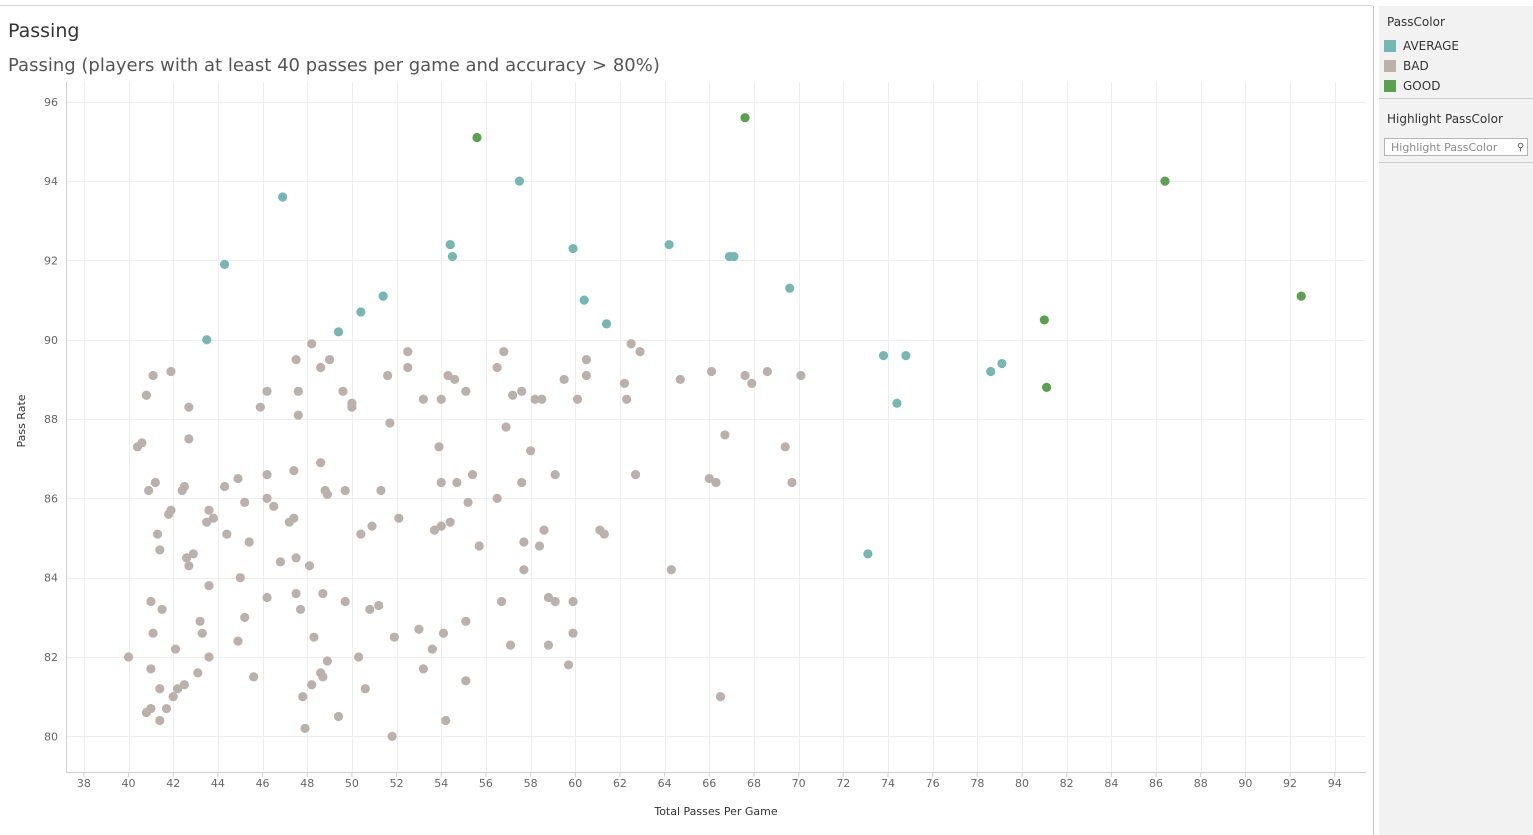 The height and width of the screenshot is (835, 1533). What do you see at coordinates (1412, 86) in the screenshot?
I see `legend-item-good: GOOD` at bounding box center [1412, 86].